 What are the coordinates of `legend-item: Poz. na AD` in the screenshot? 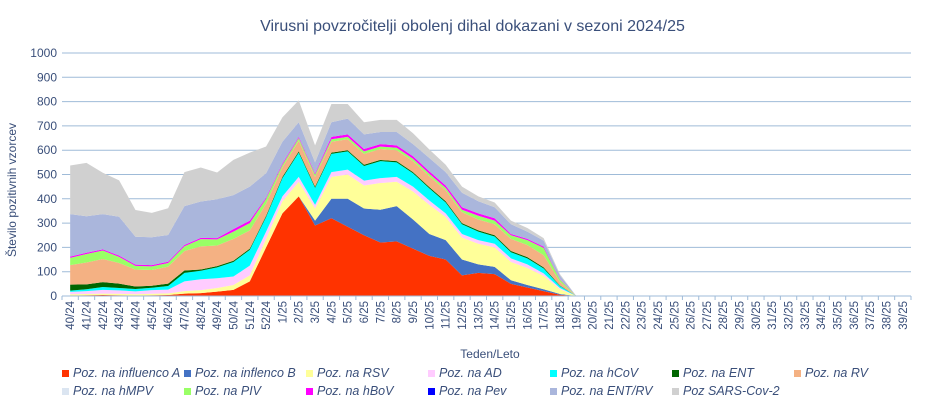 It's located at (489, 373).